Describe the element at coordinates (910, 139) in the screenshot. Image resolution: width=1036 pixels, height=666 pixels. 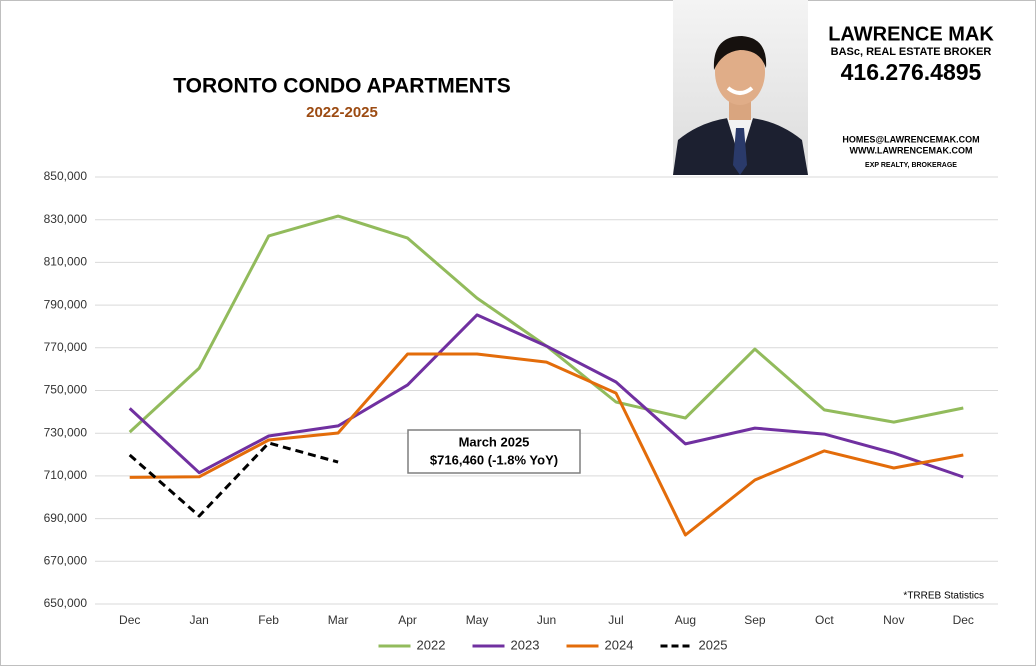
I see `contact-email: HOMES@LAWRENCEMAK.COM` at that location.